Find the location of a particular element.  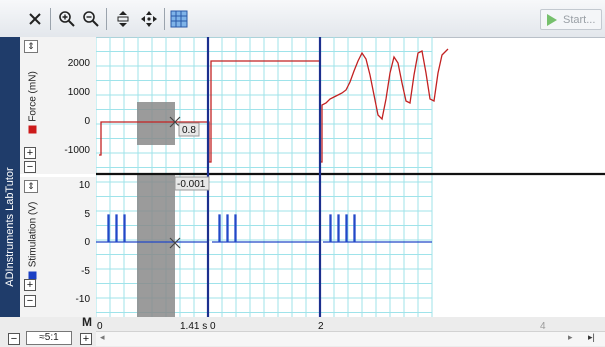

x-tick-label: 4 is located at coordinates (543, 326).